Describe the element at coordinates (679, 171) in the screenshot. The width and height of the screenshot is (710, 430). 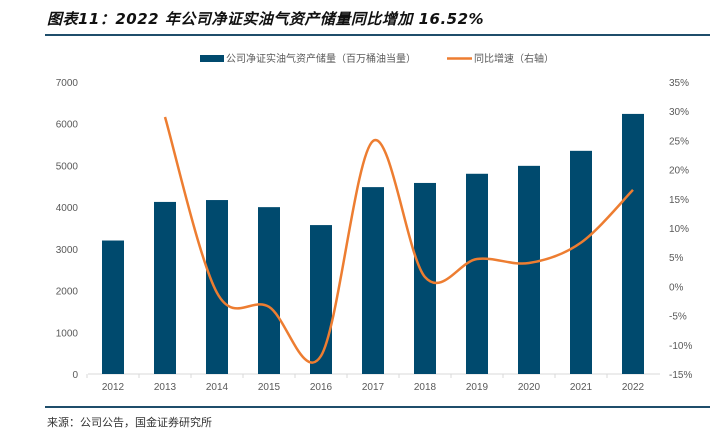
I see `right-tick-label: 20%` at that location.